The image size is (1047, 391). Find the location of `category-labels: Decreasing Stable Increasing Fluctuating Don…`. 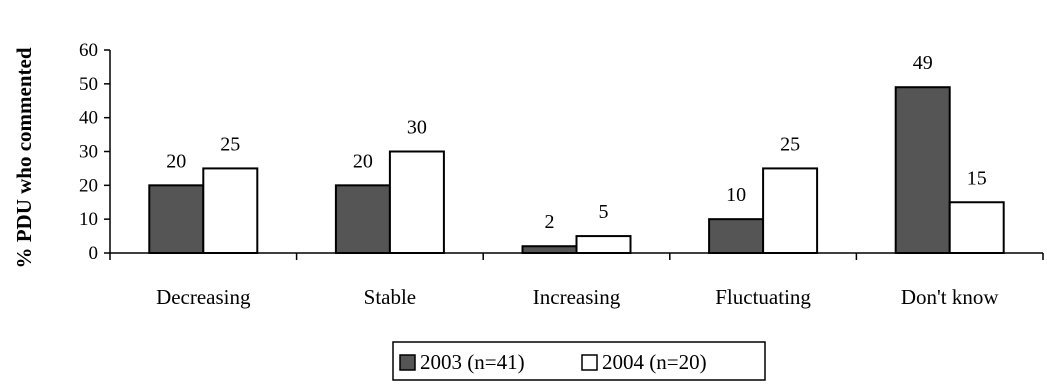

category-labels: Decreasing Stable Increasing Fluctuating Don… is located at coordinates (577, 297).